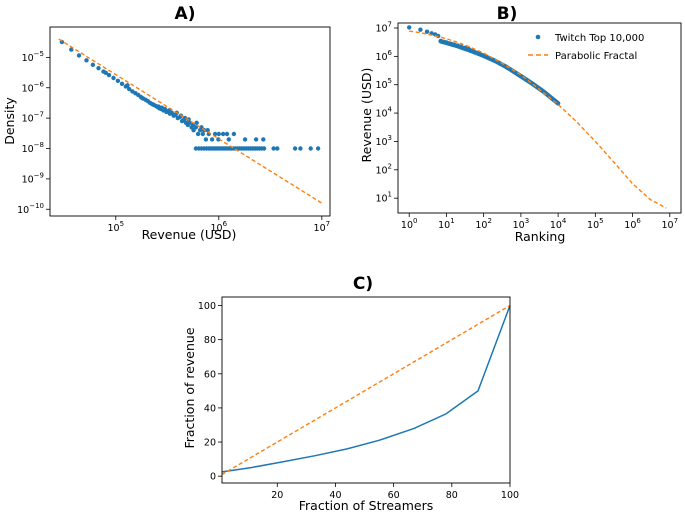  Describe the element at coordinates (409, 224) in the screenshot. I see `panel-b-xtick-label-0: 10⁰` at that location.